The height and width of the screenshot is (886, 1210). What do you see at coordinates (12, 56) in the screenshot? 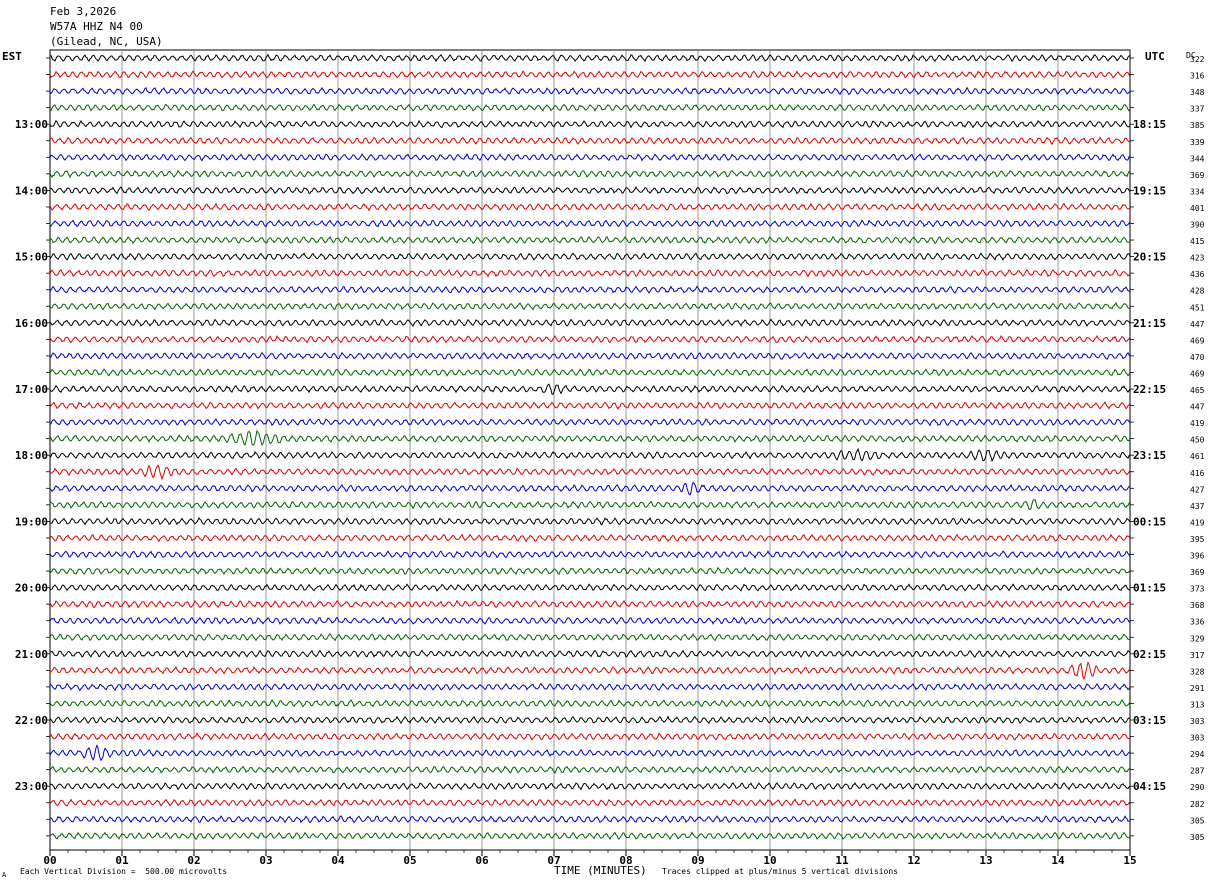
I see `left-timezone-label: EST` at bounding box center [12, 56].